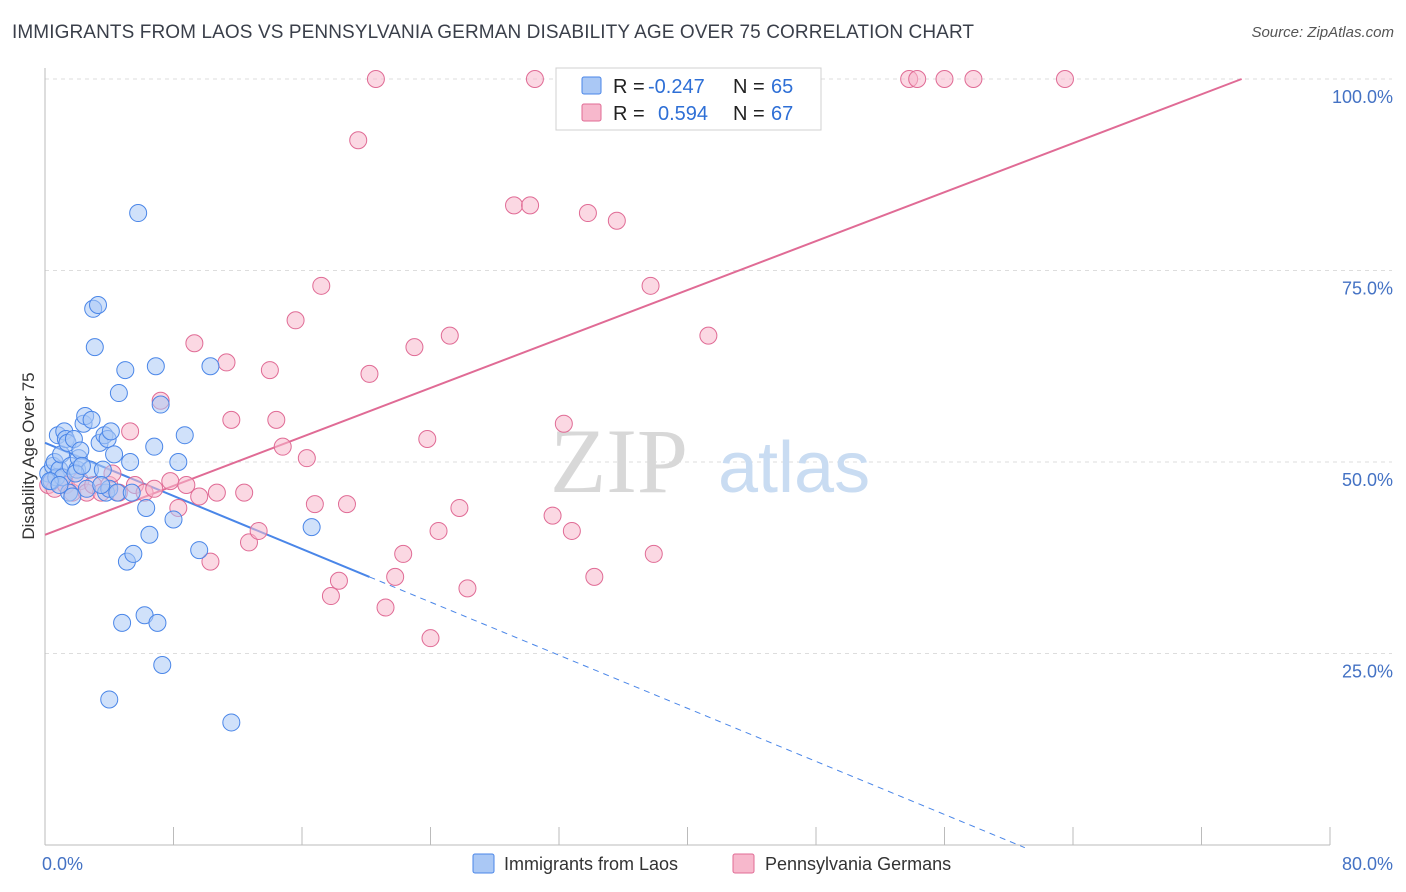 Image resolution: width=1406 pixels, height=892 pixels. I want to click on stats-r-value-2: 0.594, so click(683, 114).